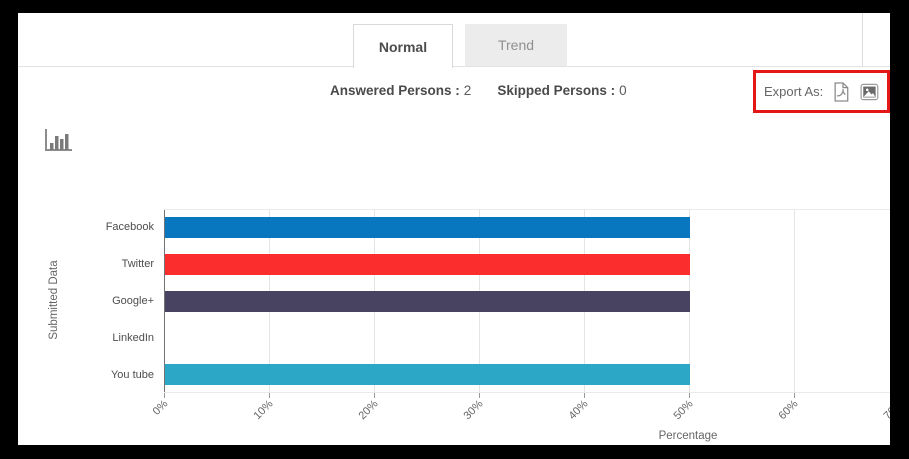 This screenshot has width=909, height=459. What do you see at coordinates (427, 227) in the screenshot?
I see `bar-facebook` at bounding box center [427, 227].